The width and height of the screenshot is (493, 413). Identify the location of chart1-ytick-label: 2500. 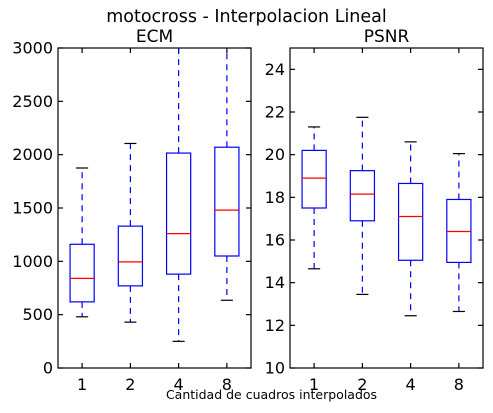
(32, 101).